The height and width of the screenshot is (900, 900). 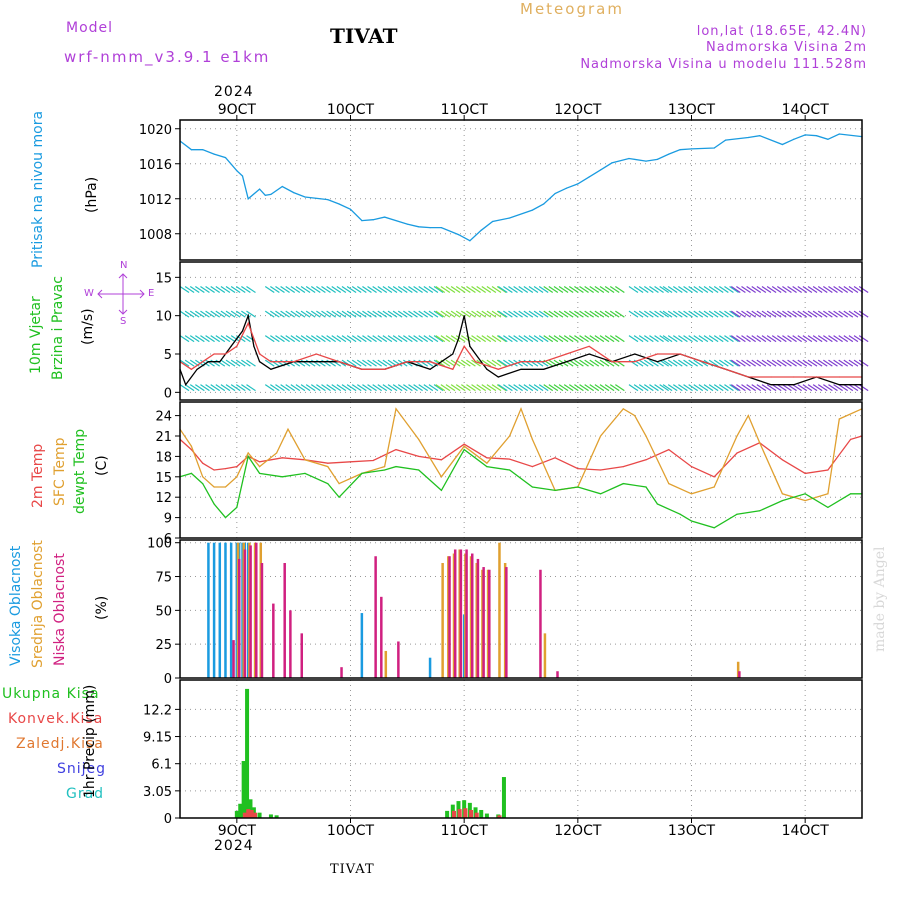 What do you see at coordinates (521, 190) in the screenshot?
I see `panel-frame` at bounding box center [521, 190].